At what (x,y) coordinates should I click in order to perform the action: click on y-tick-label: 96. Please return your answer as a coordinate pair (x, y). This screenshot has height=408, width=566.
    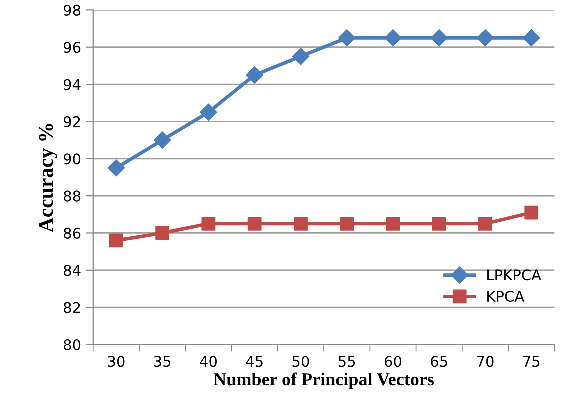
    Looking at the image, I should click on (72, 48).